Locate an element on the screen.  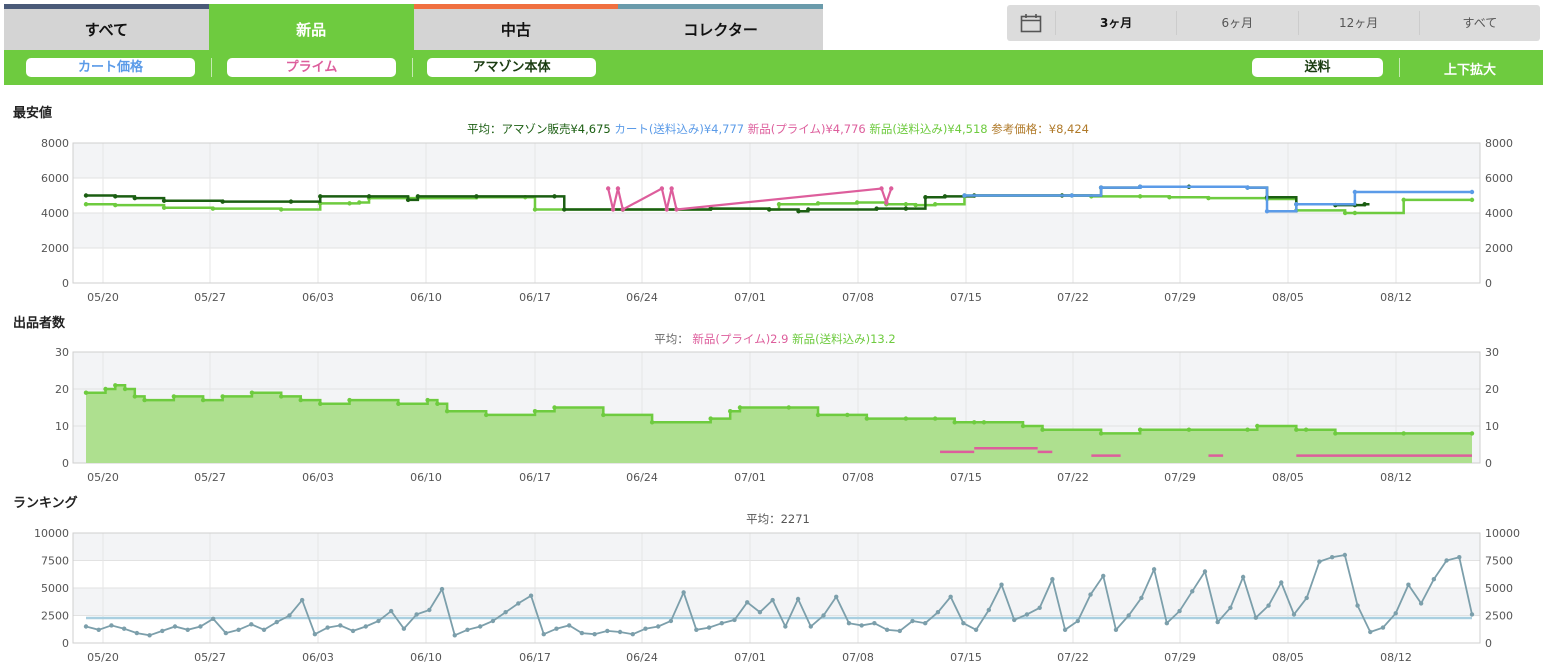
amazon-toggle: アマゾン本体 is located at coordinates (511, 67).